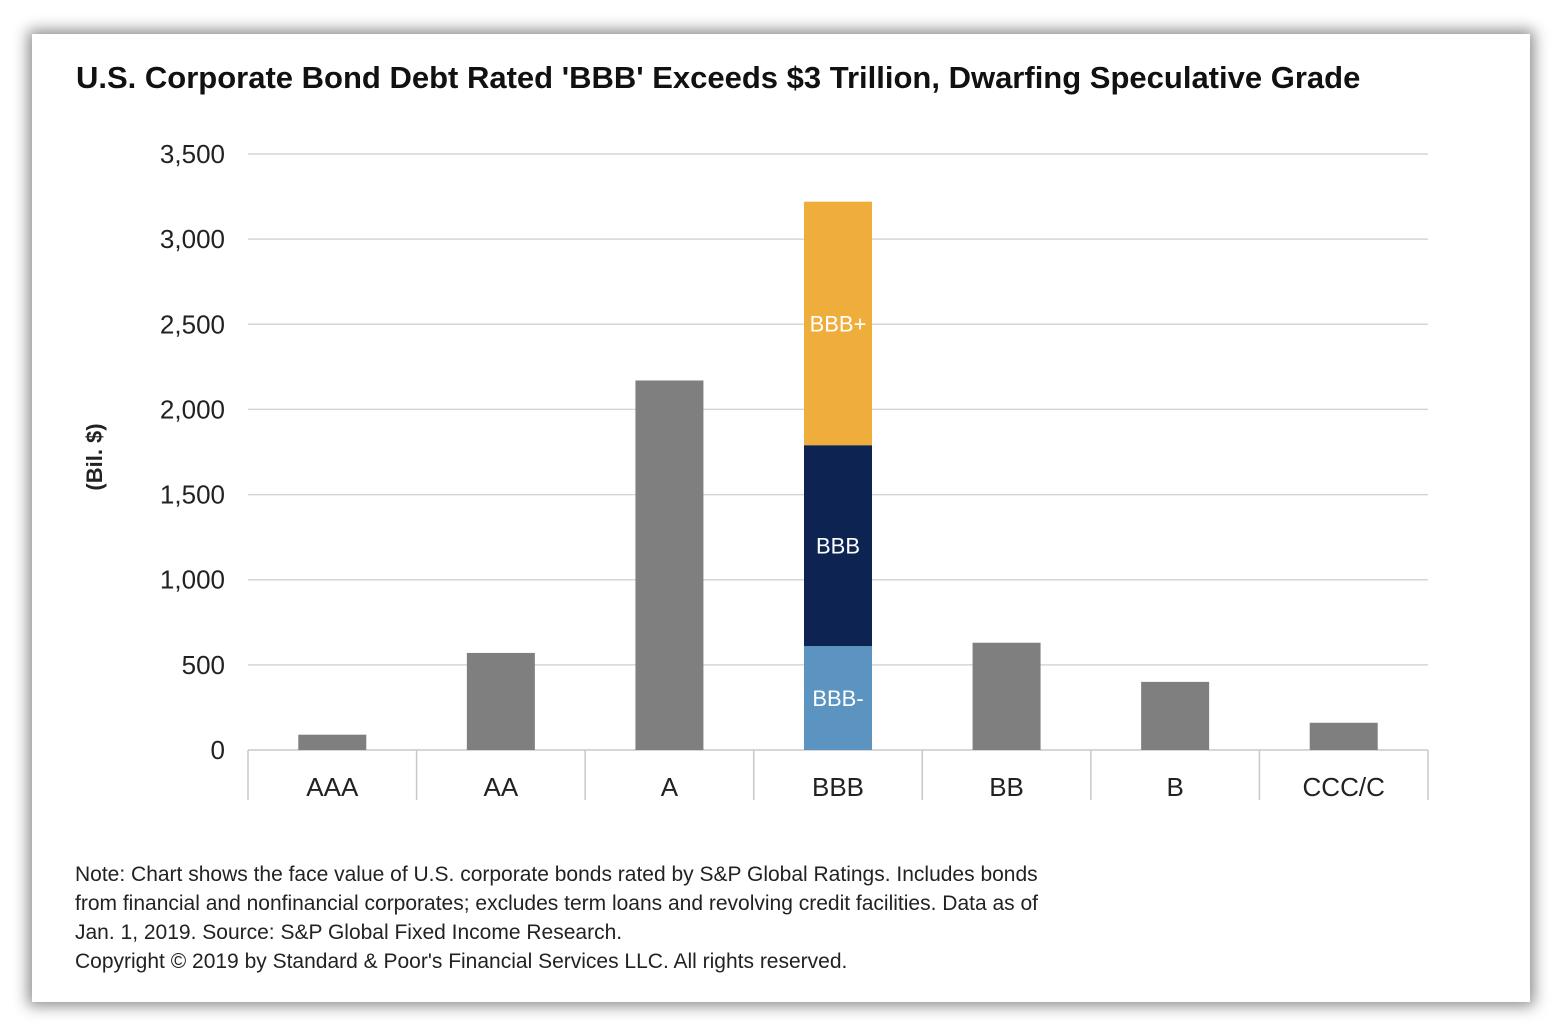 The height and width of the screenshot is (1032, 1568). What do you see at coordinates (1175, 715) in the screenshot?
I see `bar-b` at bounding box center [1175, 715].